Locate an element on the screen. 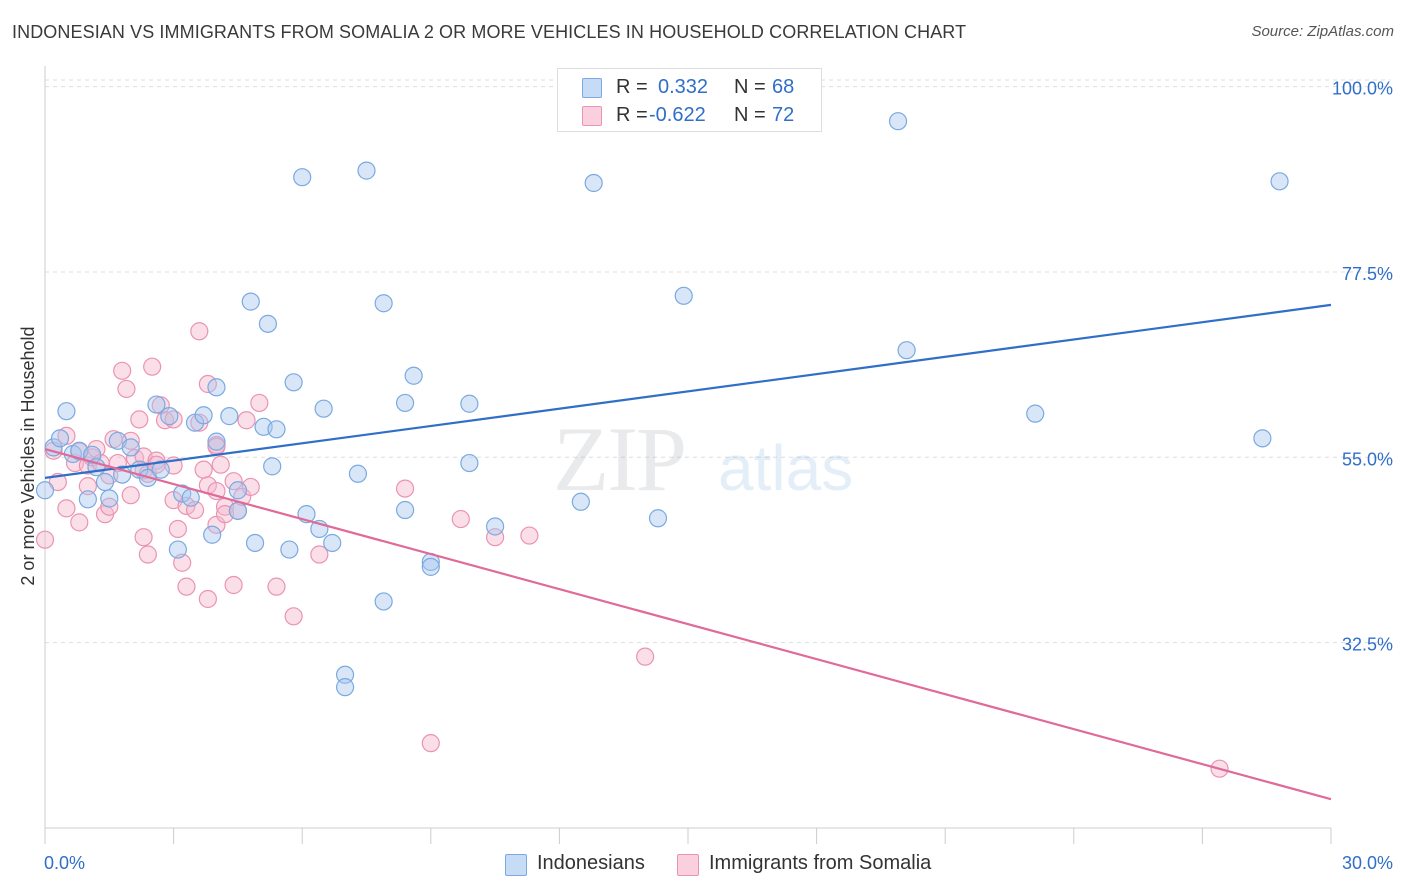  legend-label-somalia: Immigrants from Somalia is located at coordinates (820, 863).